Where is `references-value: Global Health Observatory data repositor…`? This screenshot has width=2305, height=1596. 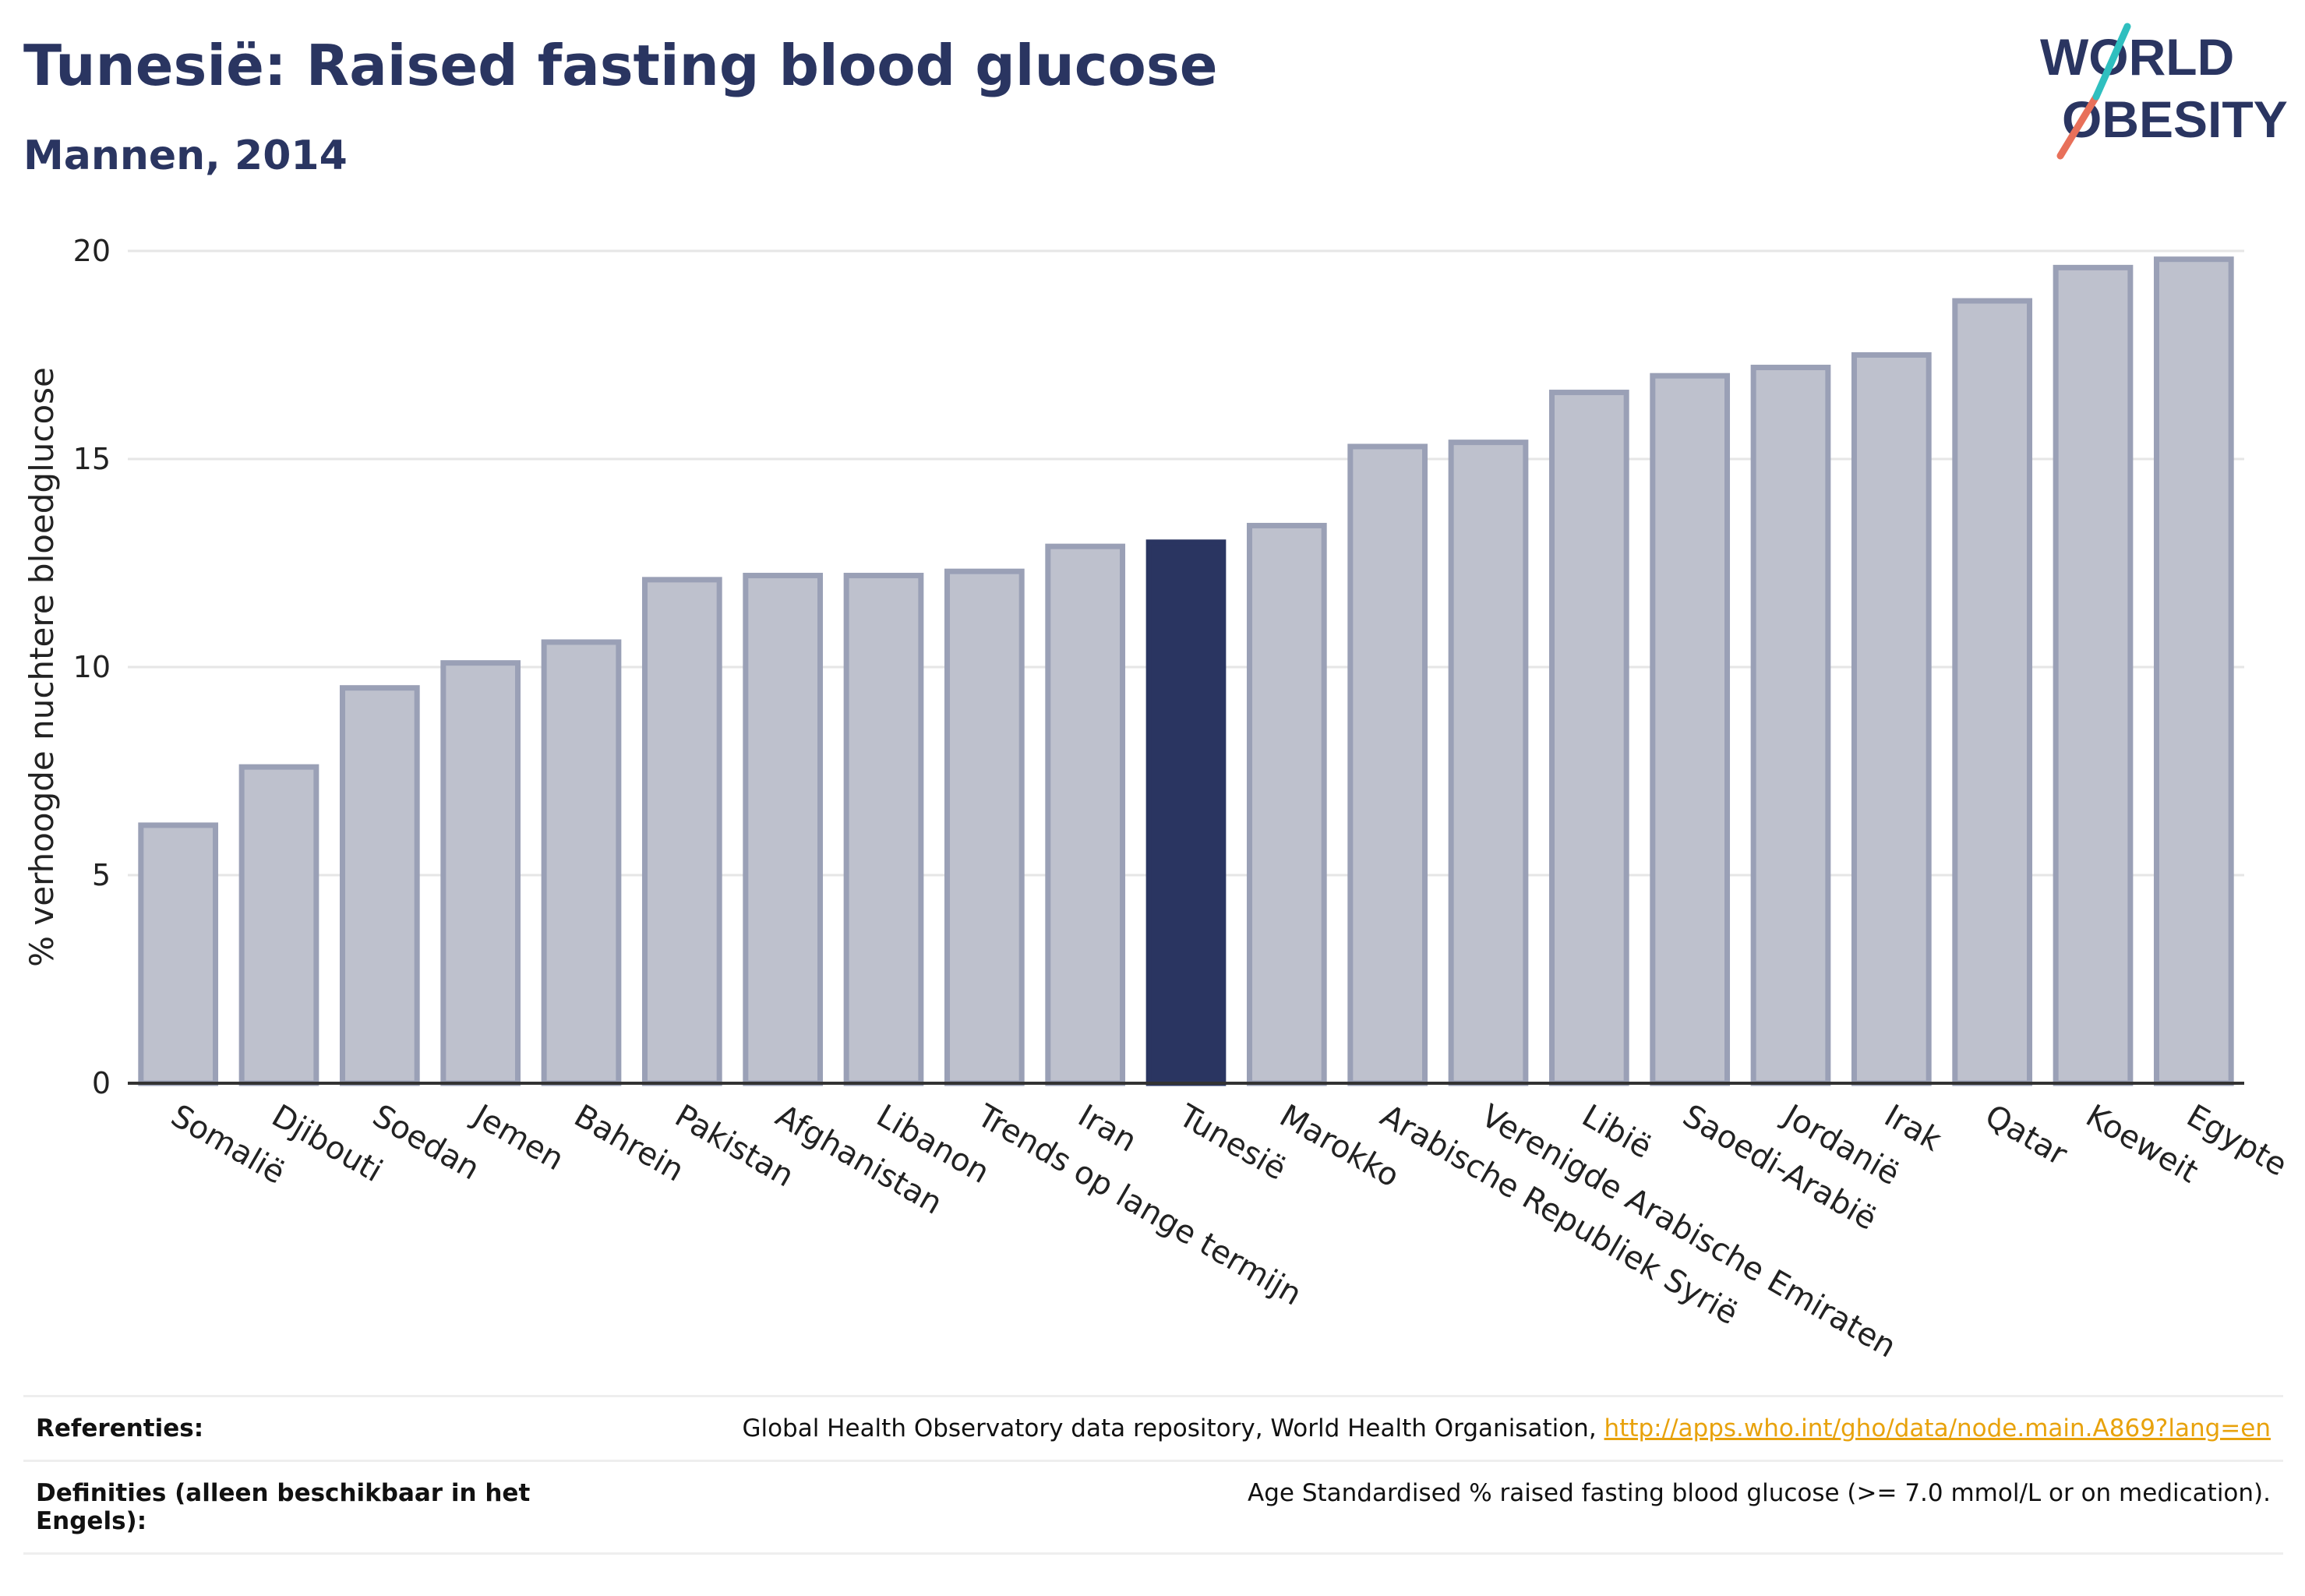
references-value: Global Health Observatory data repositor… is located at coordinates (1415, 1428).